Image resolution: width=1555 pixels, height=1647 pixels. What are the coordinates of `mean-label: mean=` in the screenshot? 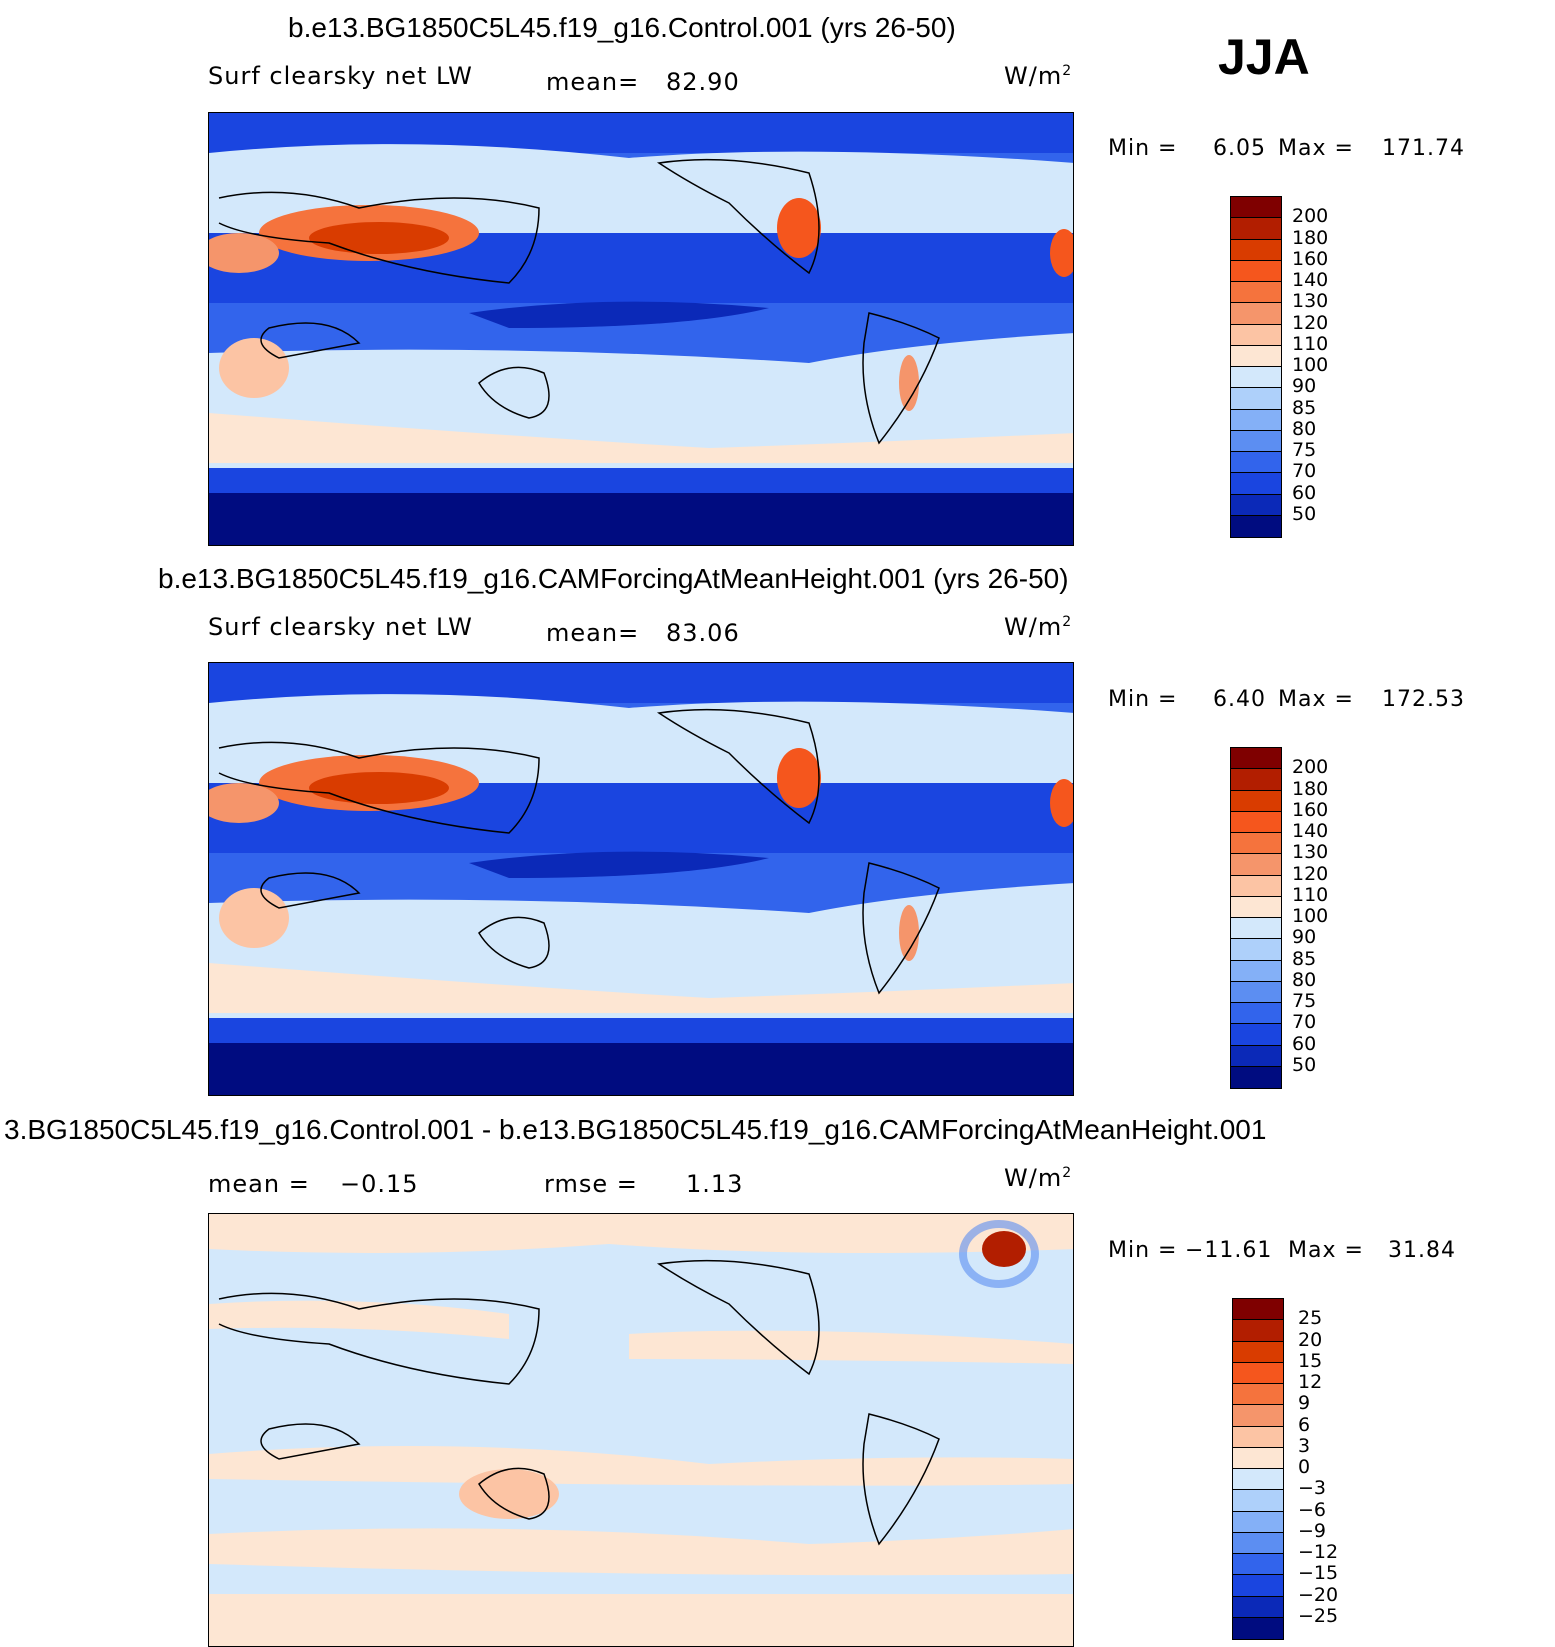 It's located at (593, 82).